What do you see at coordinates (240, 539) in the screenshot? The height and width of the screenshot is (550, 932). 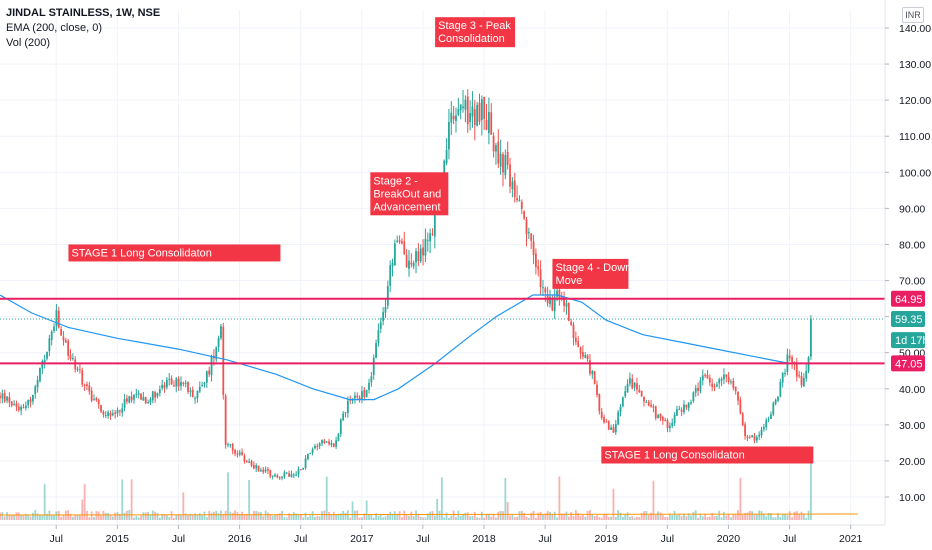 I see `x-tick-label: 2016` at bounding box center [240, 539].